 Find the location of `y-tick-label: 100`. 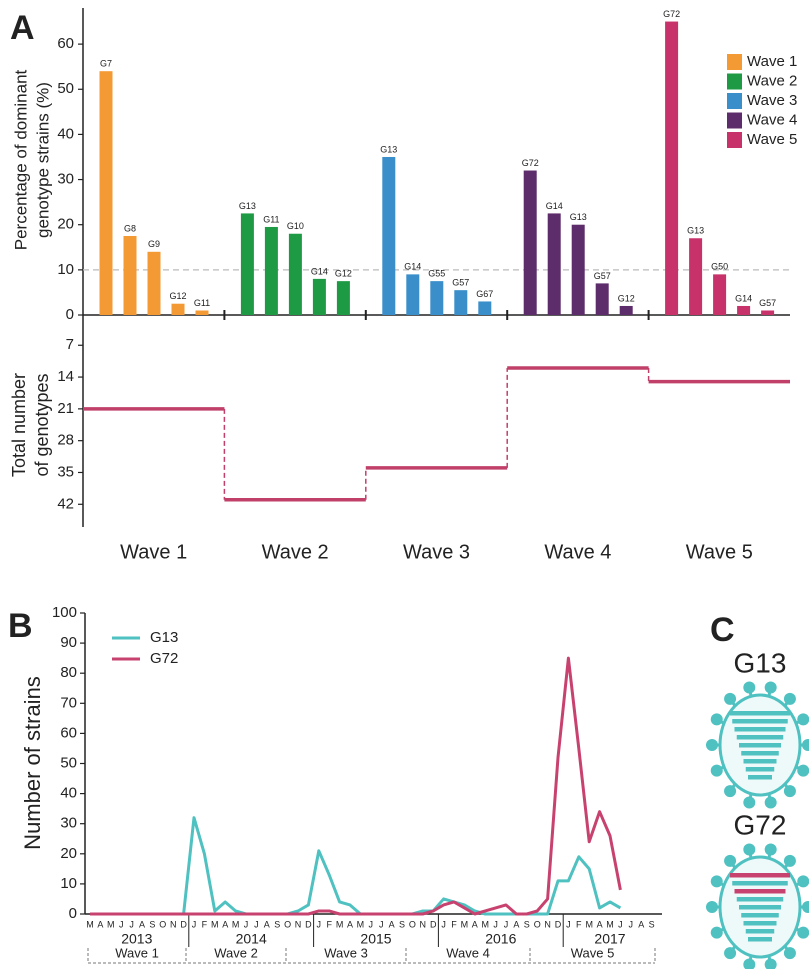

y-tick-label: 100 is located at coordinates (64, 612).